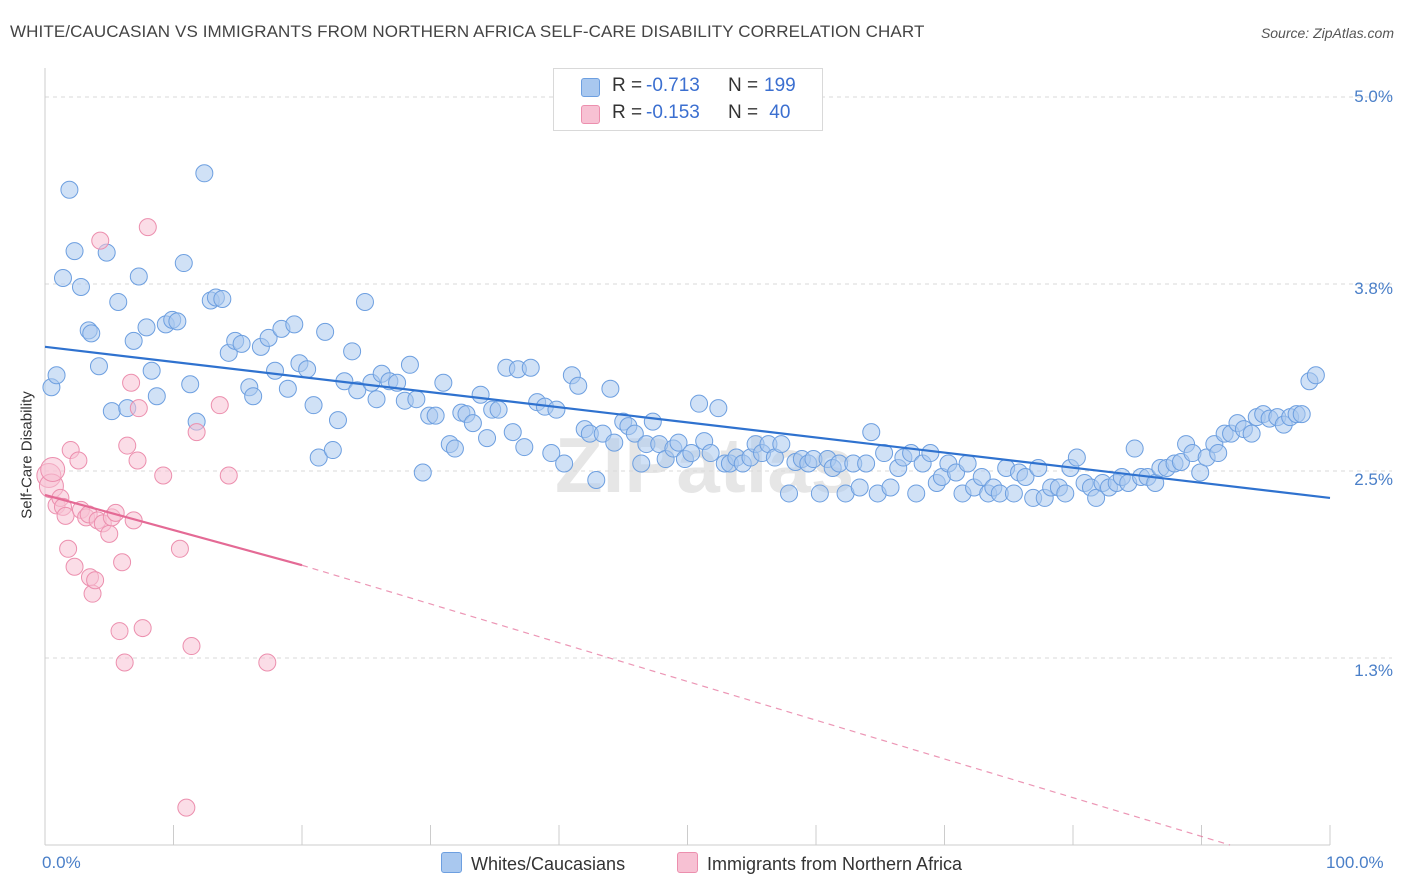 The width and height of the screenshot is (1406, 892). Describe the element at coordinates (687, 862) in the screenshot. I see `legend-swatch-pink` at that location.